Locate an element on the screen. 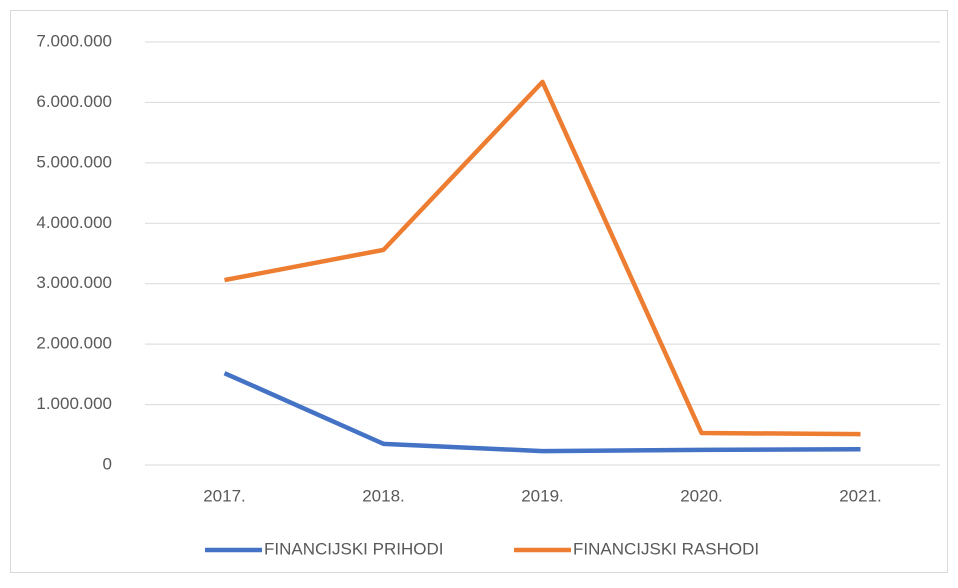  legend-label: FINANCIJSKI PRIHODI is located at coordinates (353, 548).